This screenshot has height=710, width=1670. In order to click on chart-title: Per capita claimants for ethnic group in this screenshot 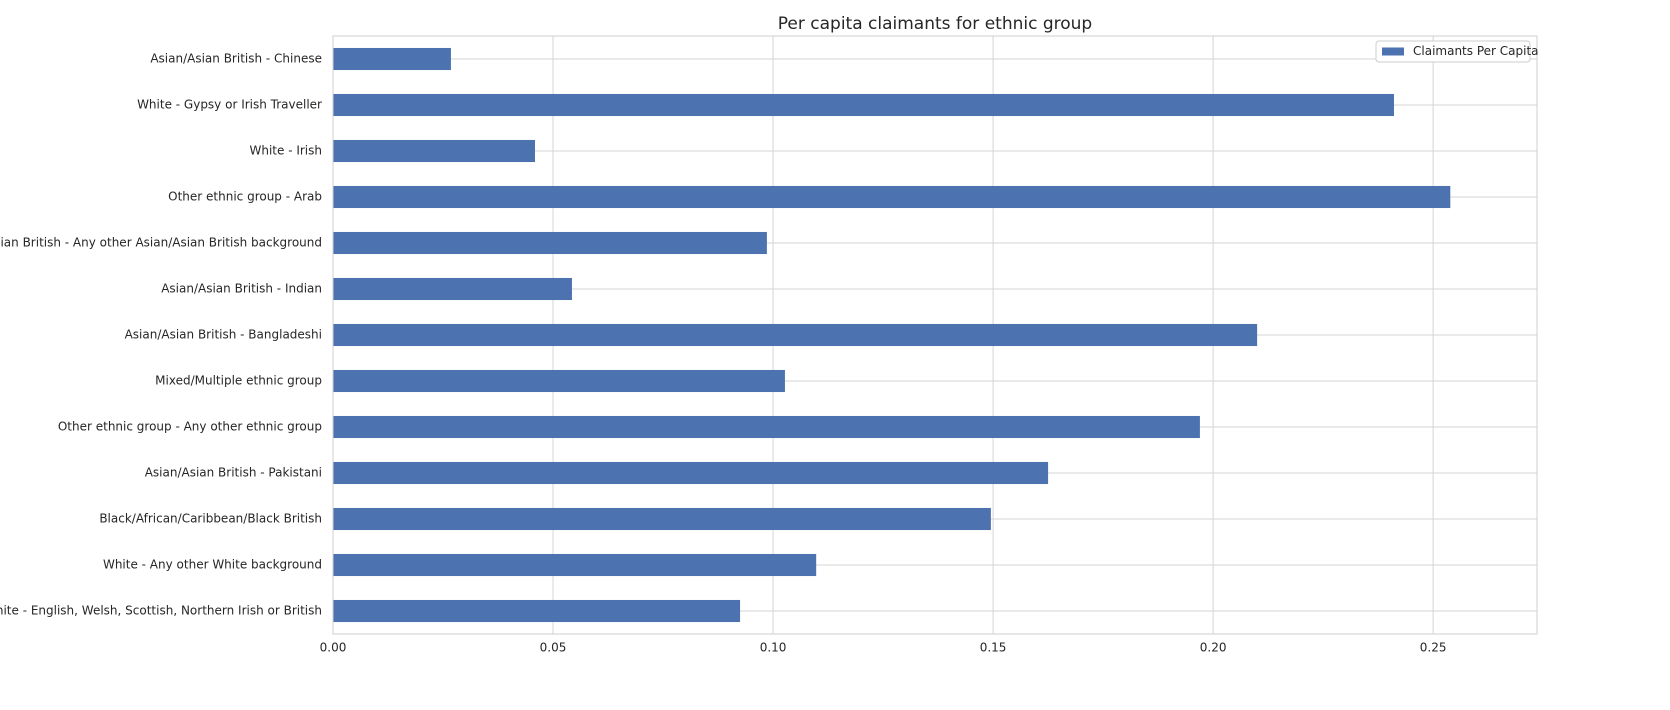, I will do `click(935, 24)`.